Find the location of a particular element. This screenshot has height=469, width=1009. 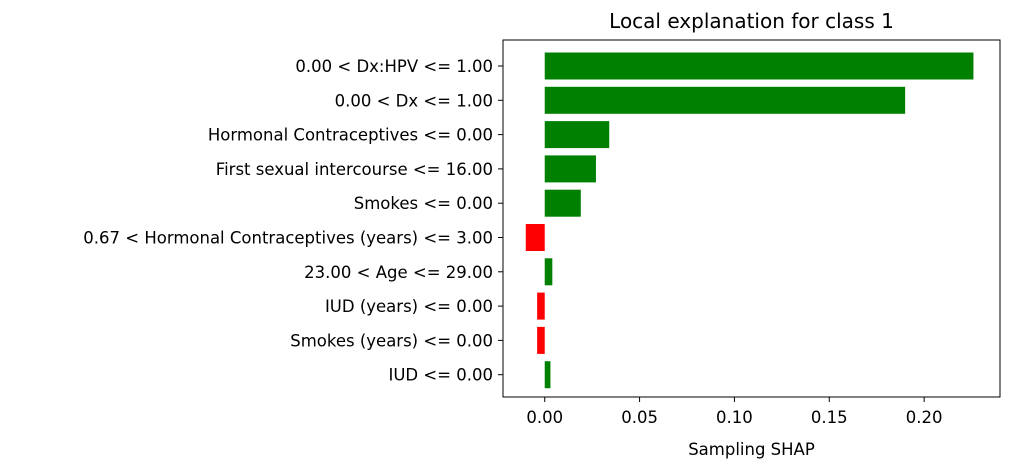

y-tick-label: IUD (years) <= 0.00 is located at coordinates (409, 306).